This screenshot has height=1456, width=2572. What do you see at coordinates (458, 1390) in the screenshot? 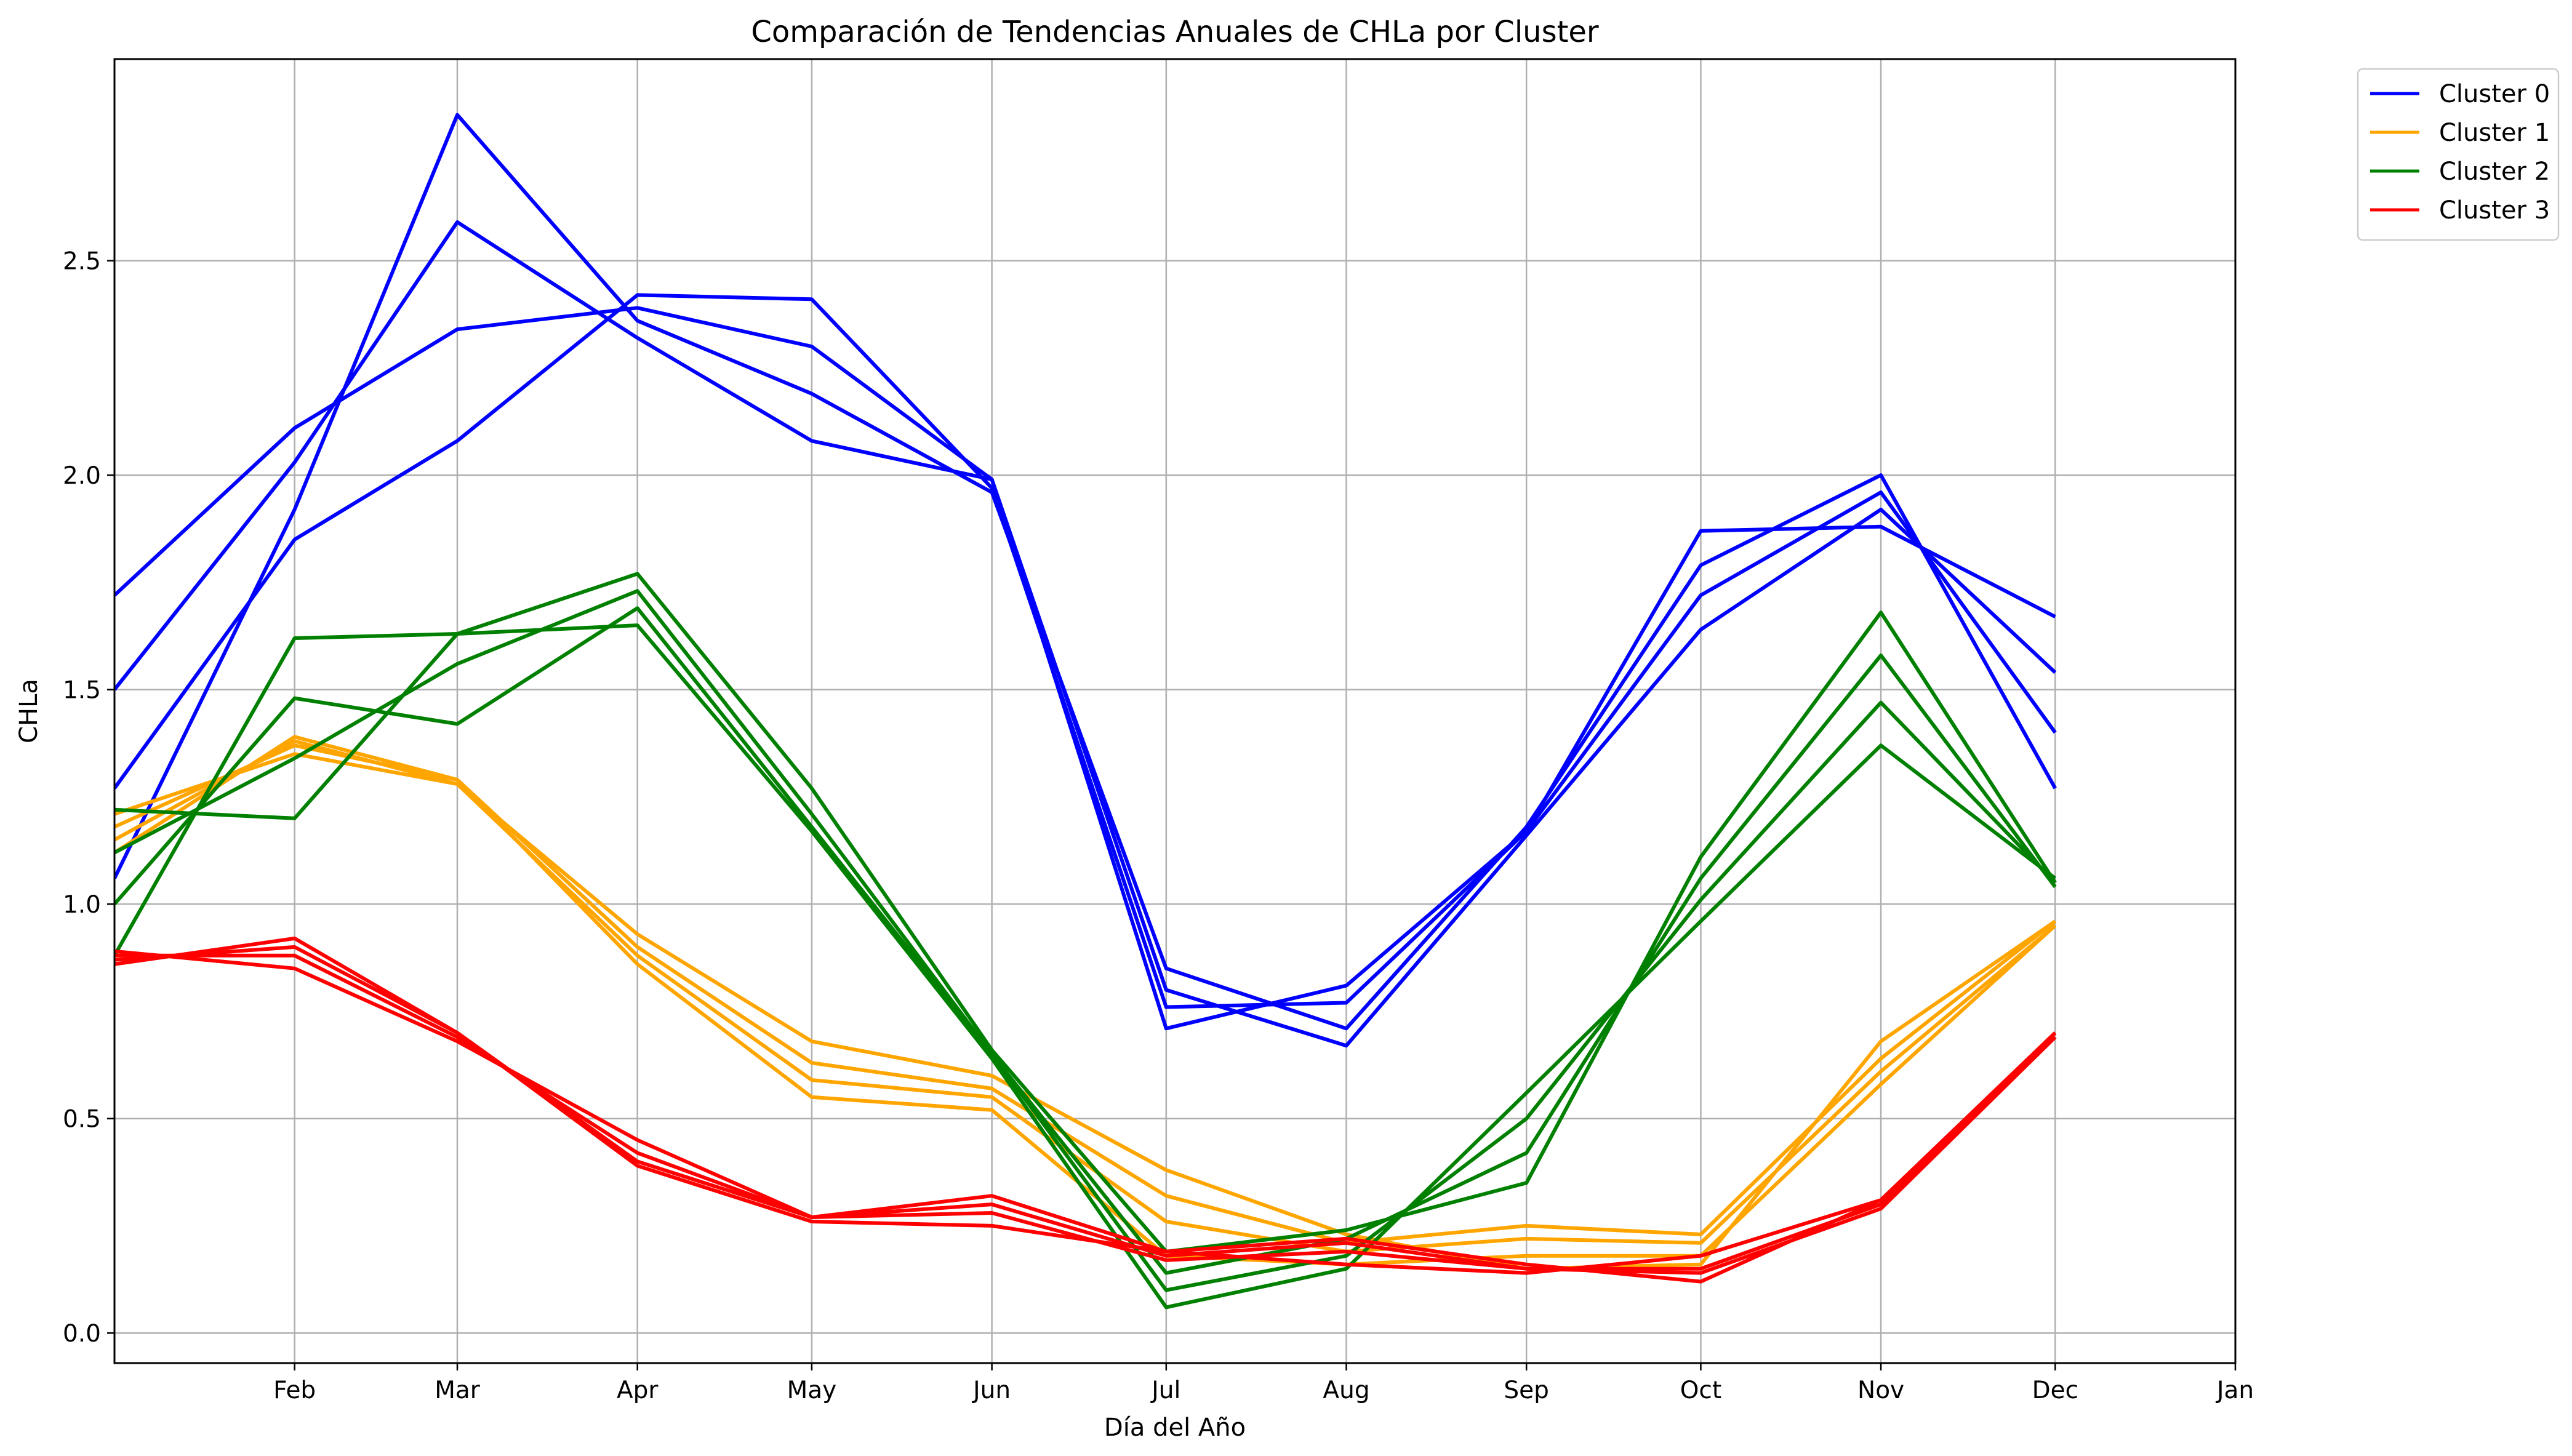
I see `x-tick-label: Mar` at bounding box center [458, 1390].